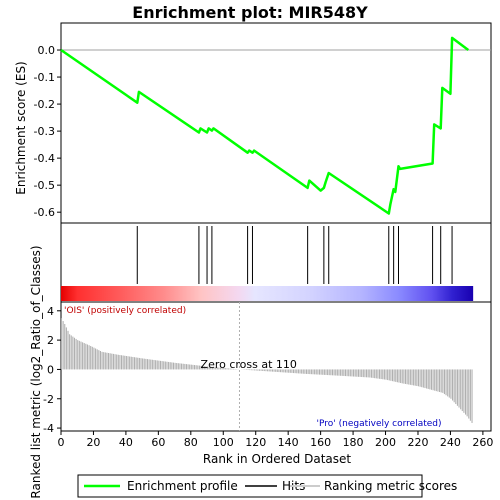 This screenshot has height=500, width=500. What do you see at coordinates (44, 158) in the screenshot?
I see `es-y-tick-label: -0.4` at bounding box center [44, 158].